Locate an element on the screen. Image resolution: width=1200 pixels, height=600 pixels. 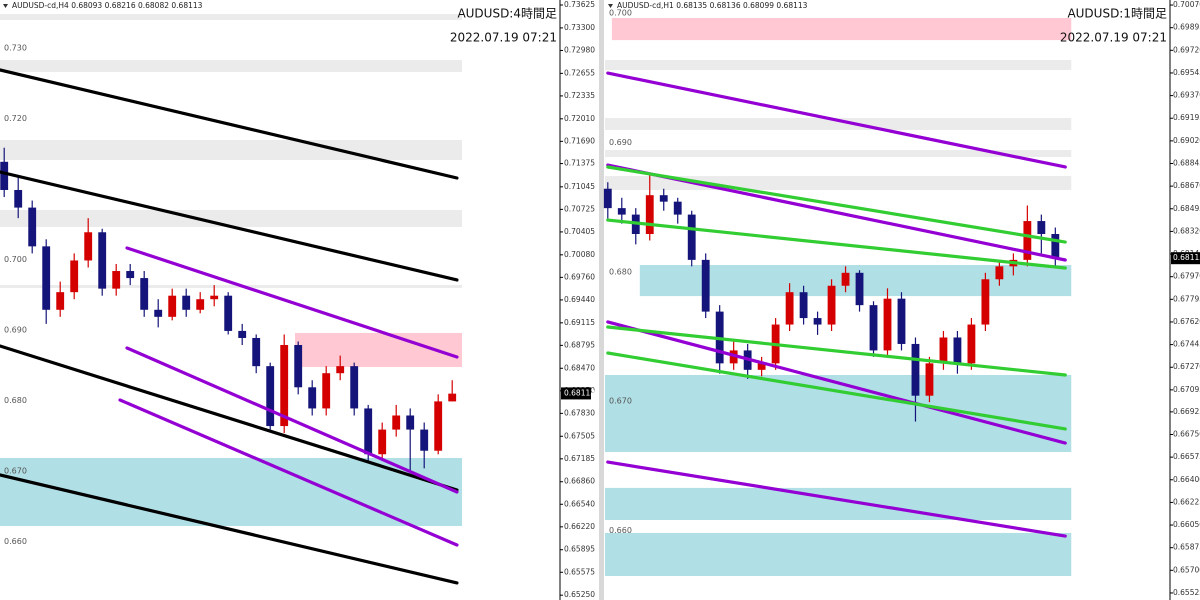
y-tick-label: 0.69545 is located at coordinates (1186, 72).